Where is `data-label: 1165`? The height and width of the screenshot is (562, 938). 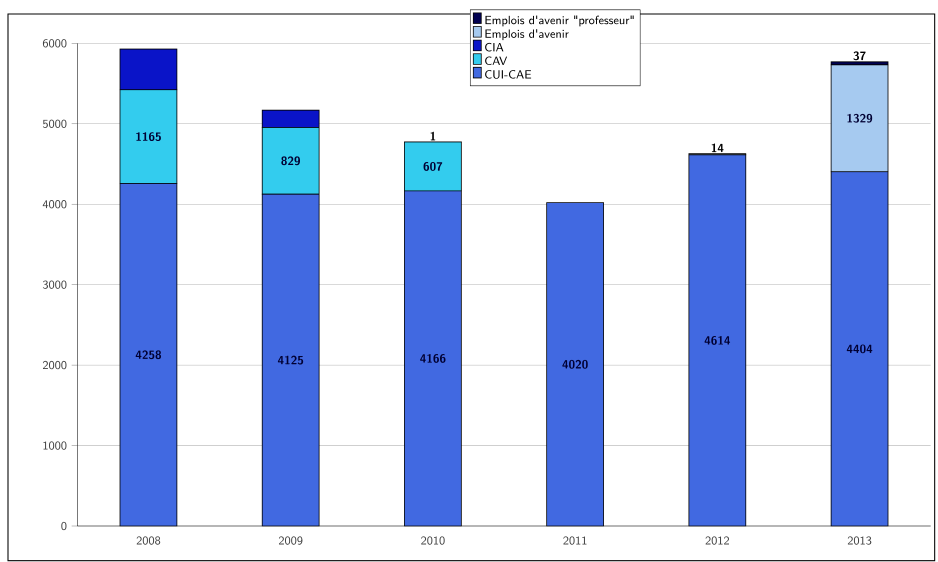
data-label: 1165 is located at coordinates (148, 137).